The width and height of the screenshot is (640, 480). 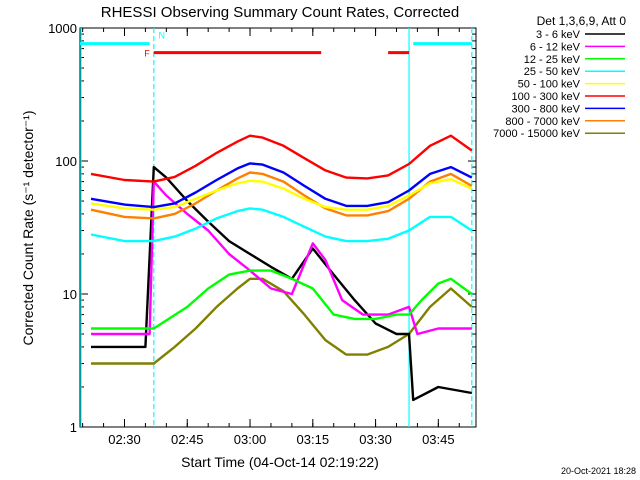 What do you see at coordinates (70, 294) in the screenshot?
I see `y-tick-label: 10` at bounding box center [70, 294].